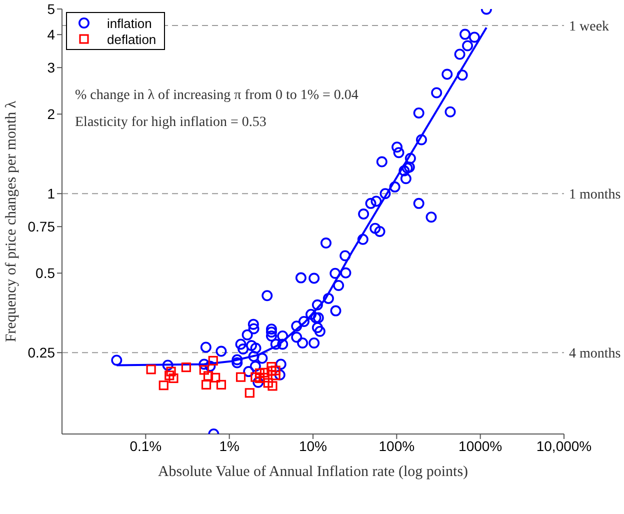 The image size is (624, 514). I want to click on y-tick-label: 0.5, so click(46, 273).